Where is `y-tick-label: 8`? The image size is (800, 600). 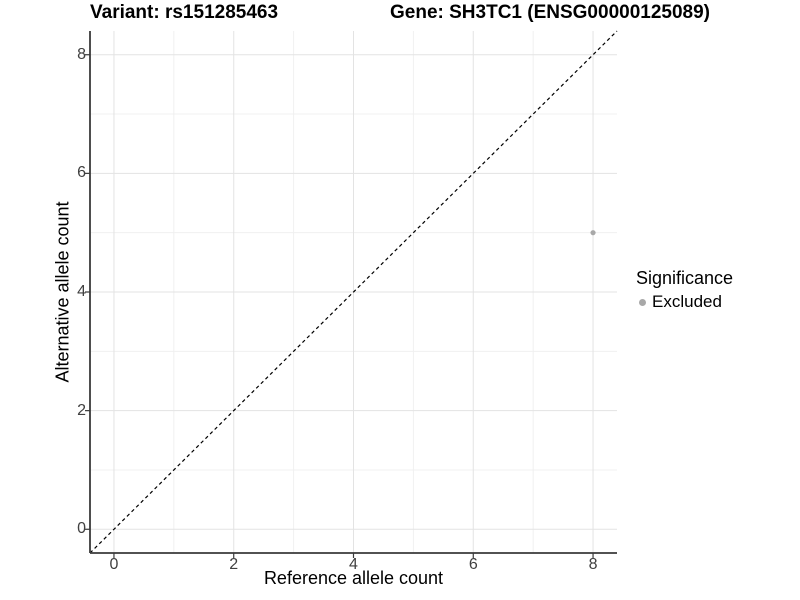 y-tick-label: 8 is located at coordinates (81, 54).